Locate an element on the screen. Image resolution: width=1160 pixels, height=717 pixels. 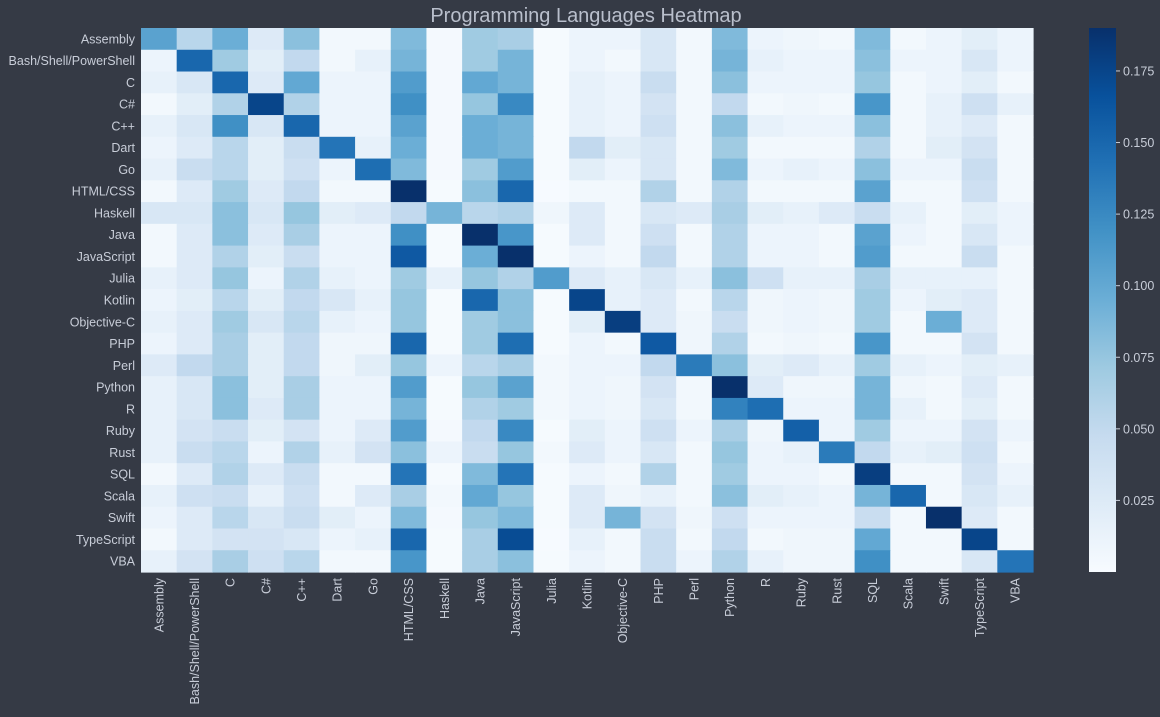
colorbar-tick-label: 0.175 is located at coordinates (1138, 71).